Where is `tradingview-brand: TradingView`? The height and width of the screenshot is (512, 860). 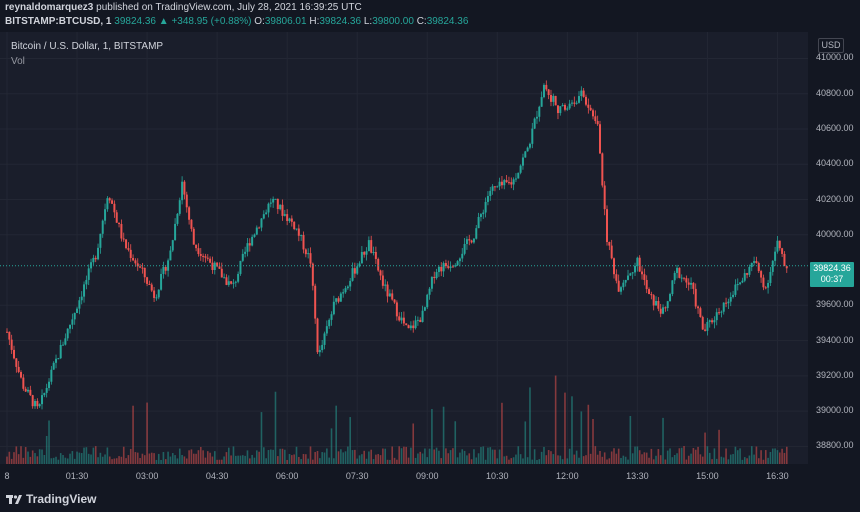 tradingview-brand: TradingView is located at coordinates (51, 499).